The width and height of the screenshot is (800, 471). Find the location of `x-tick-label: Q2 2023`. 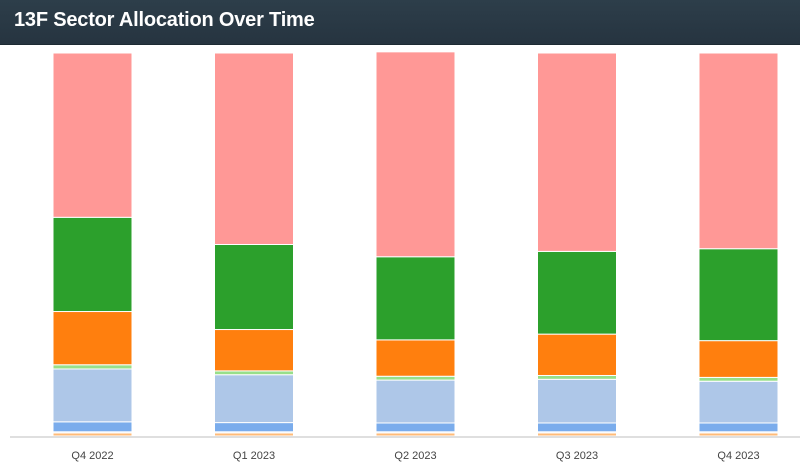

x-tick-label: Q2 2023 is located at coordinates (415, 456).